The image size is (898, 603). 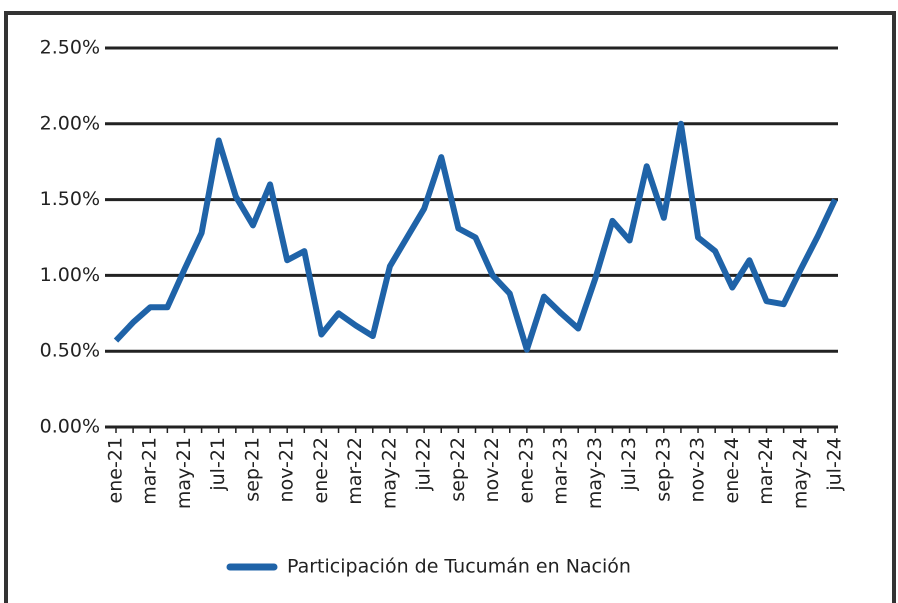 What do you see at coordinates (184, 473) in the screenshot?
I see `x-tick-label: may-21` at bounding box center [184, 473].